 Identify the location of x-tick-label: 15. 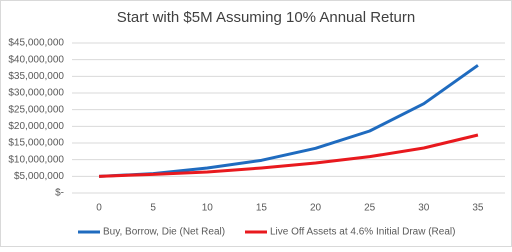
(262, 208).